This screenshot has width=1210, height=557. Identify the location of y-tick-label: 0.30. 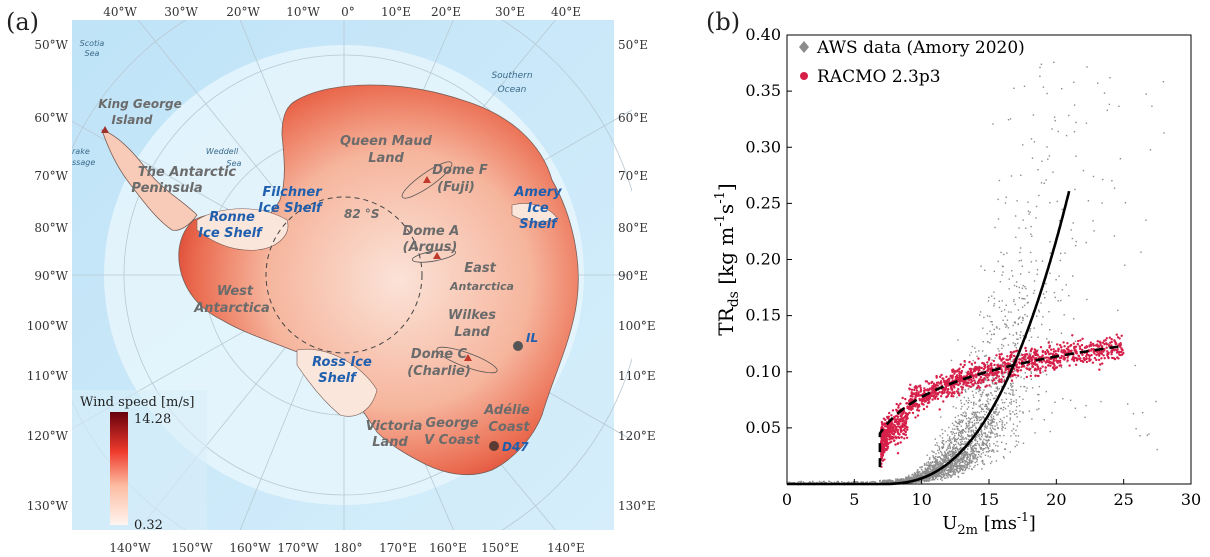
(763, 146).